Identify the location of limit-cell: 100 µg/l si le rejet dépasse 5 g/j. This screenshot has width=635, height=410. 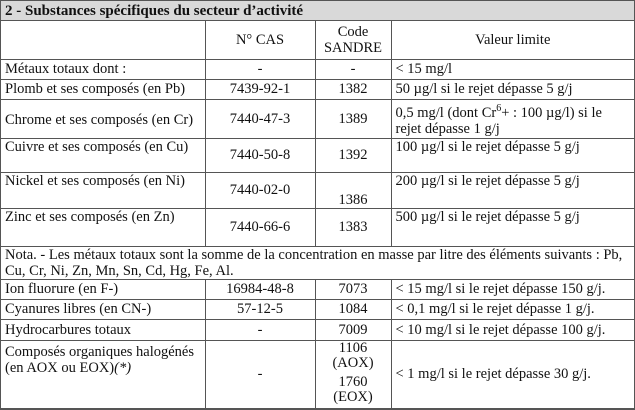
(512, 155).